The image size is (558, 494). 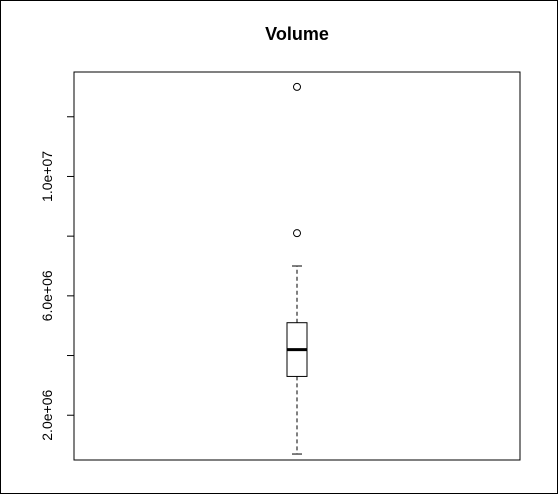 I want to click on outlier-points, so click(x=297, y=160).